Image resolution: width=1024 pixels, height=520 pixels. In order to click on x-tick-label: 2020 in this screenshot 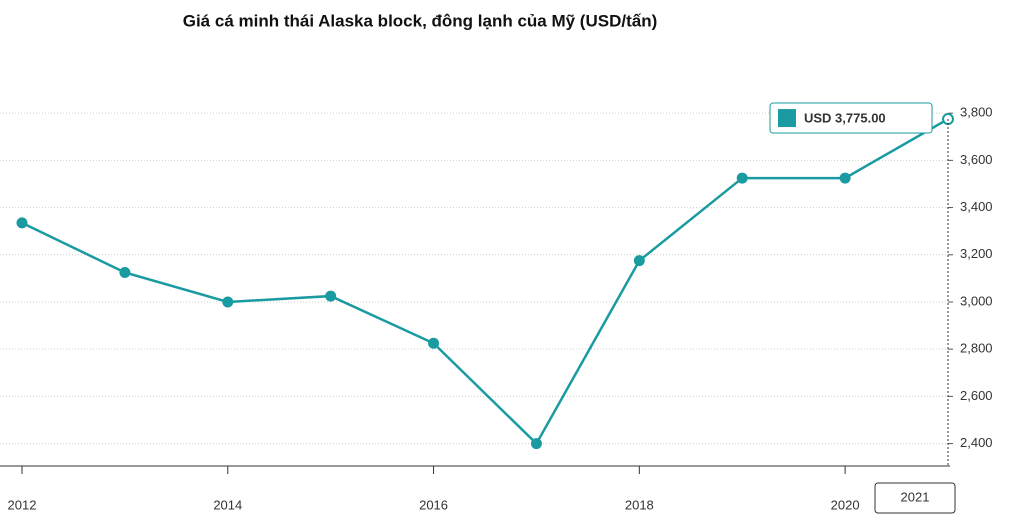, I will do `click(845, 504)`.